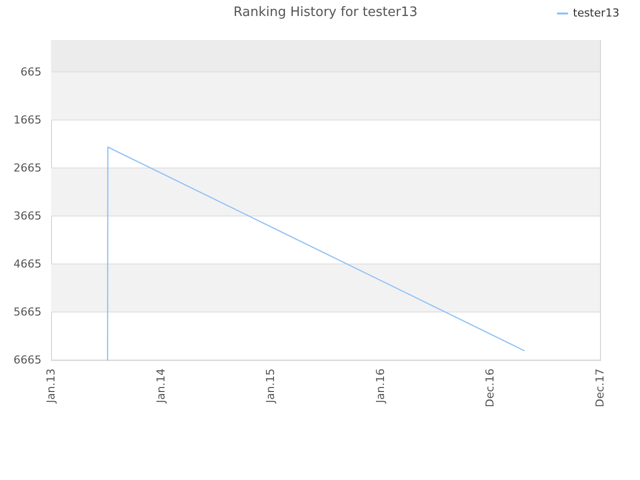  Describe the element at coordinates (596, 13) in the screenshot. I see `legend-label: tester13` at that location.